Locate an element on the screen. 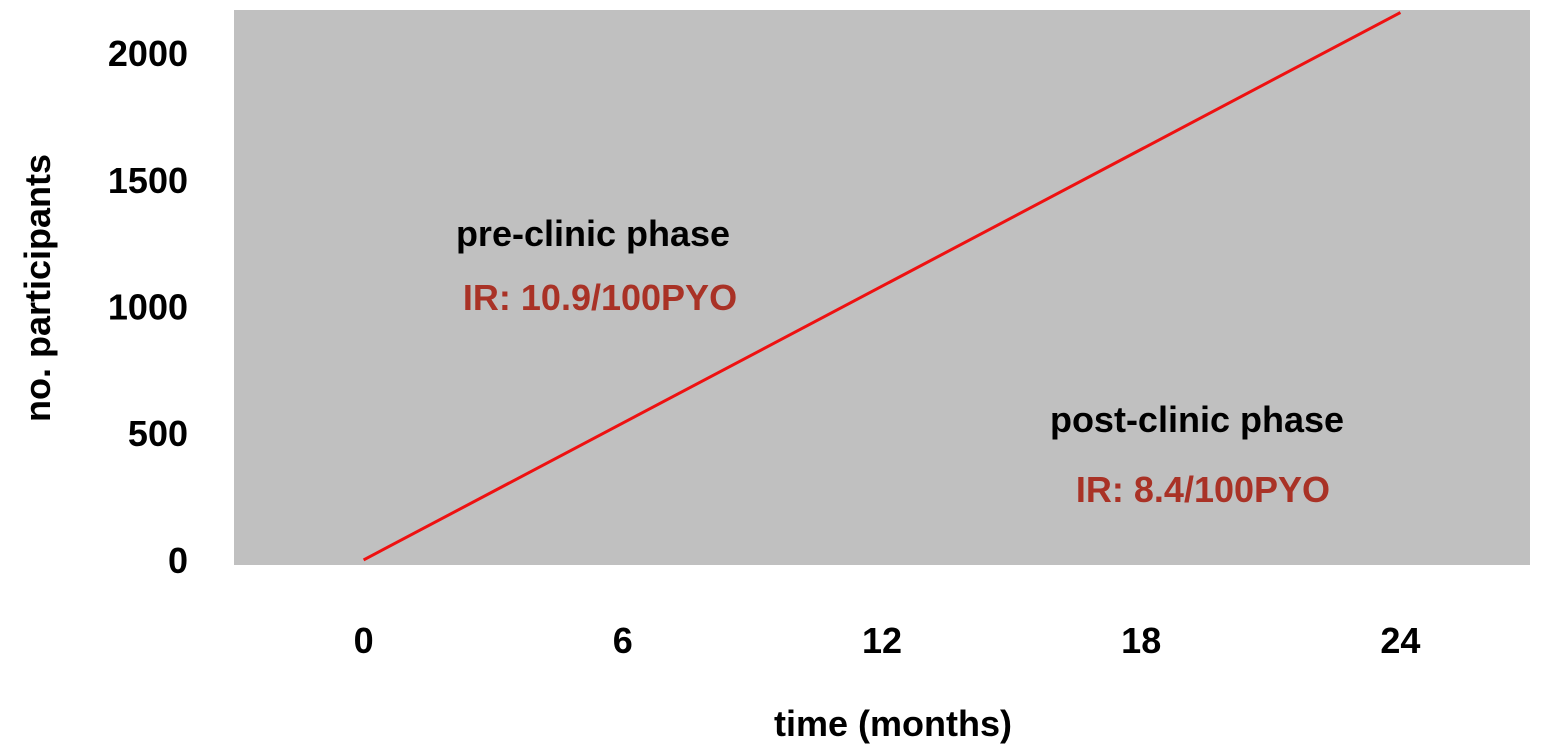 The height and width of the screenshot is (752, 1543). pre-clinic-phase-label: pre-clinic phase is located at coordinates (593, 233).